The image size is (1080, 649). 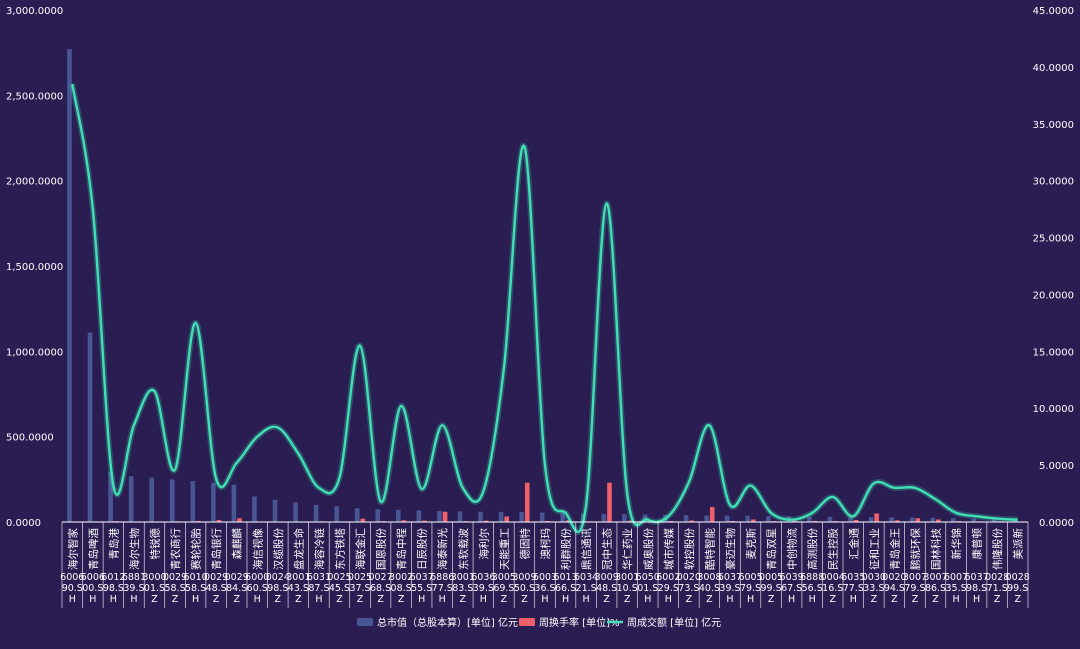 What do you see at coordinates (792, 549) in the screenshot?
I see `x-category-name: 中创物流` at bounding box center [792, 549].